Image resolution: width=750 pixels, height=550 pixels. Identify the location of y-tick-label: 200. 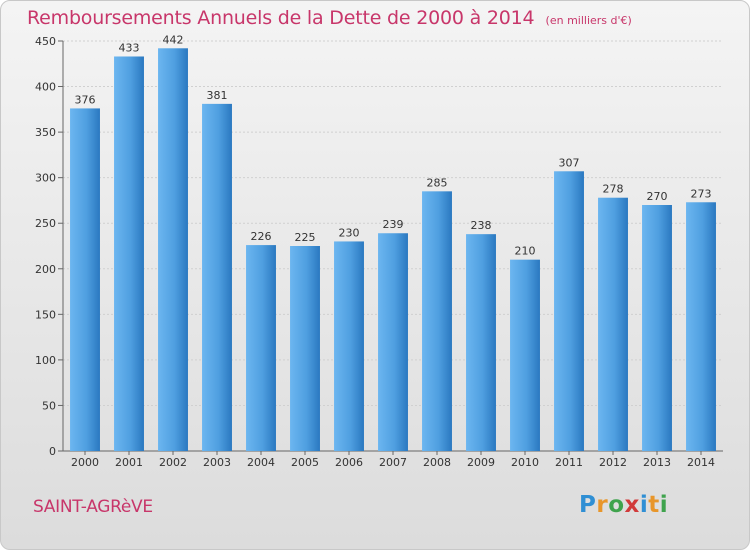
(45, 269).